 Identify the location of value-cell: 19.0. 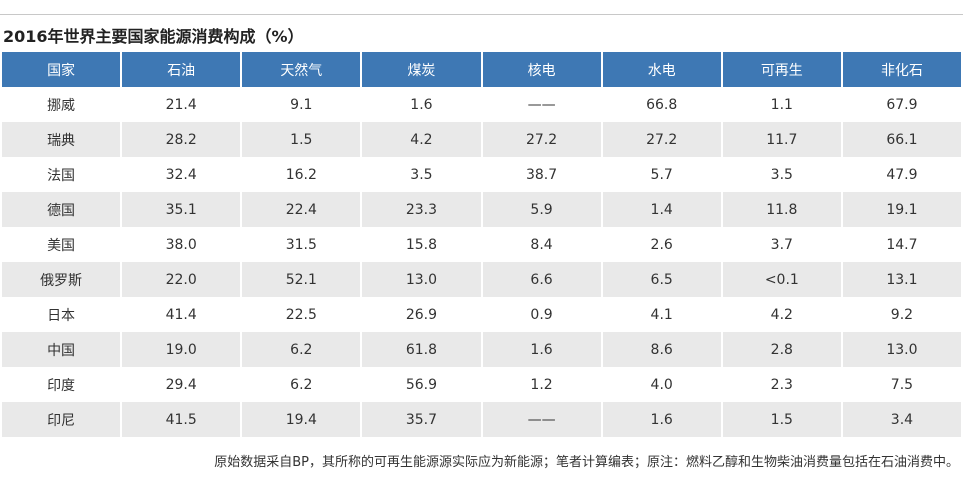
(181, 349).